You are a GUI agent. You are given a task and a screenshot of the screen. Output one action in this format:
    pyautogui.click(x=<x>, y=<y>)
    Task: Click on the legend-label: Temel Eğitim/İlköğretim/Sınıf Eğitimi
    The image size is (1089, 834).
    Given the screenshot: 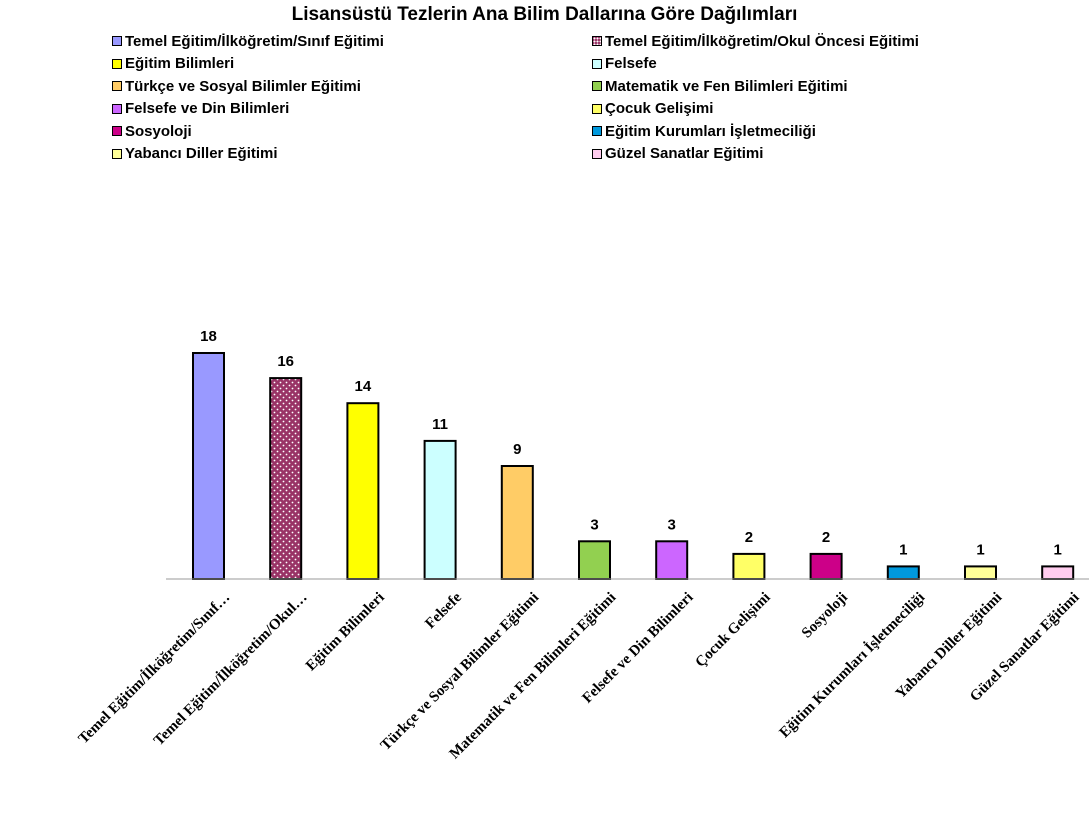 What is the action you would take?
    pyautogui.click(x=254, y=41)
    